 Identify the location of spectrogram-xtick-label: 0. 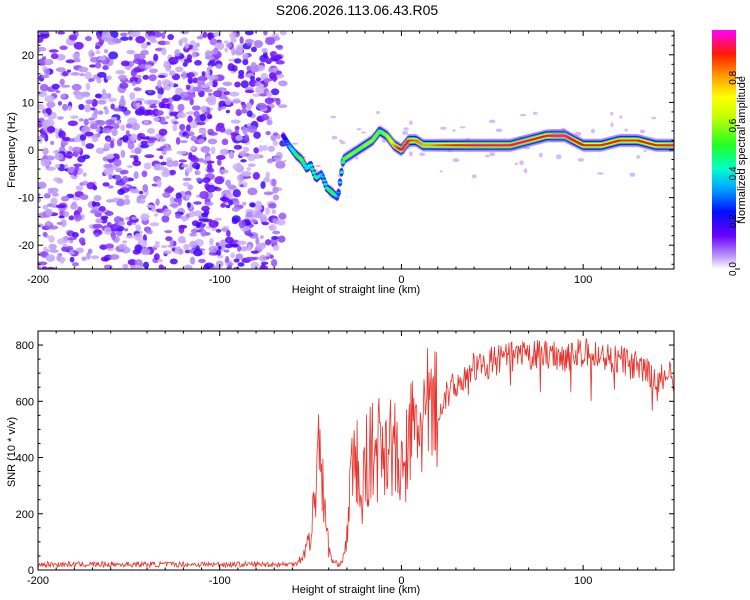
(401, 280).